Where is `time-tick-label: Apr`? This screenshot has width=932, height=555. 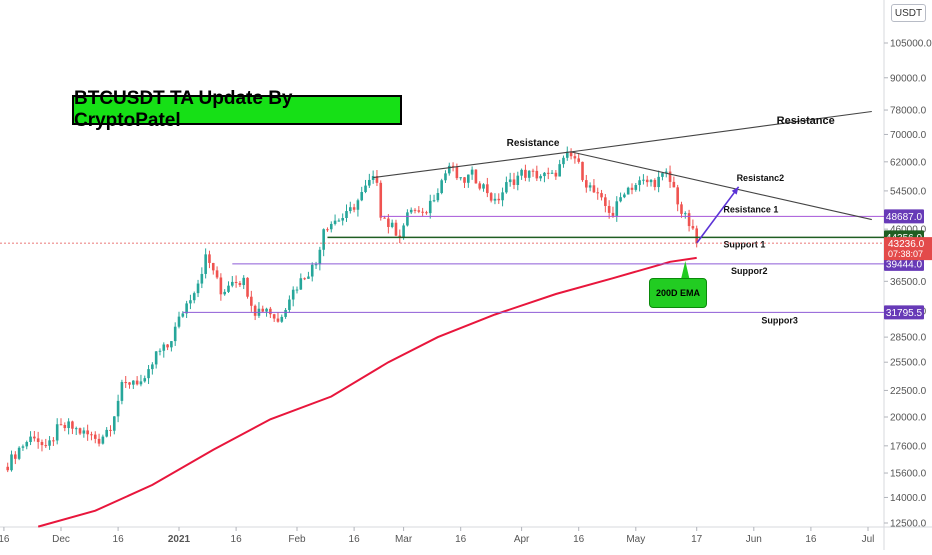 time-tick-label: Apr is located at coordinates (522, 539).